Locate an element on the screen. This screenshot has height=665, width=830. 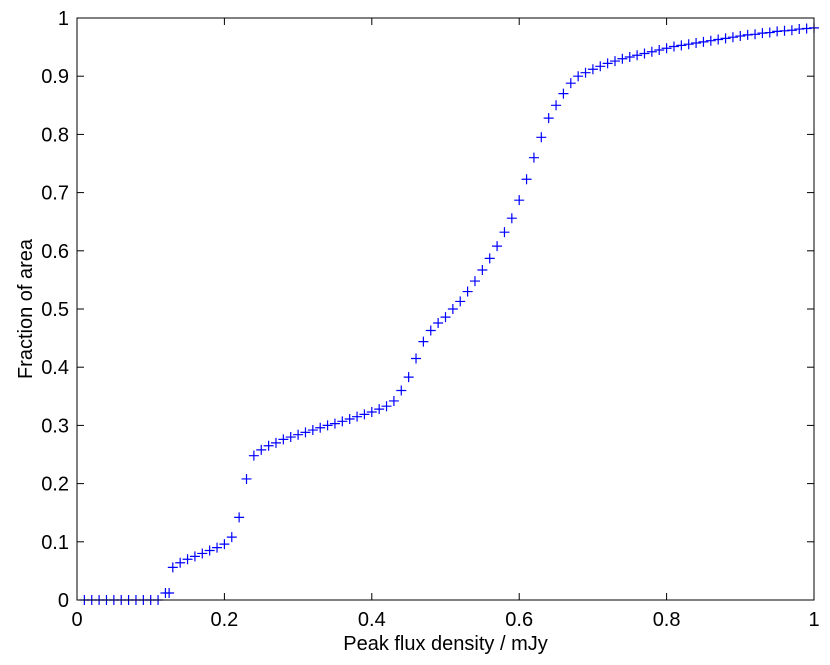
x-axis-label: Peak flux density / mJy is located at coordinates (445, 644).